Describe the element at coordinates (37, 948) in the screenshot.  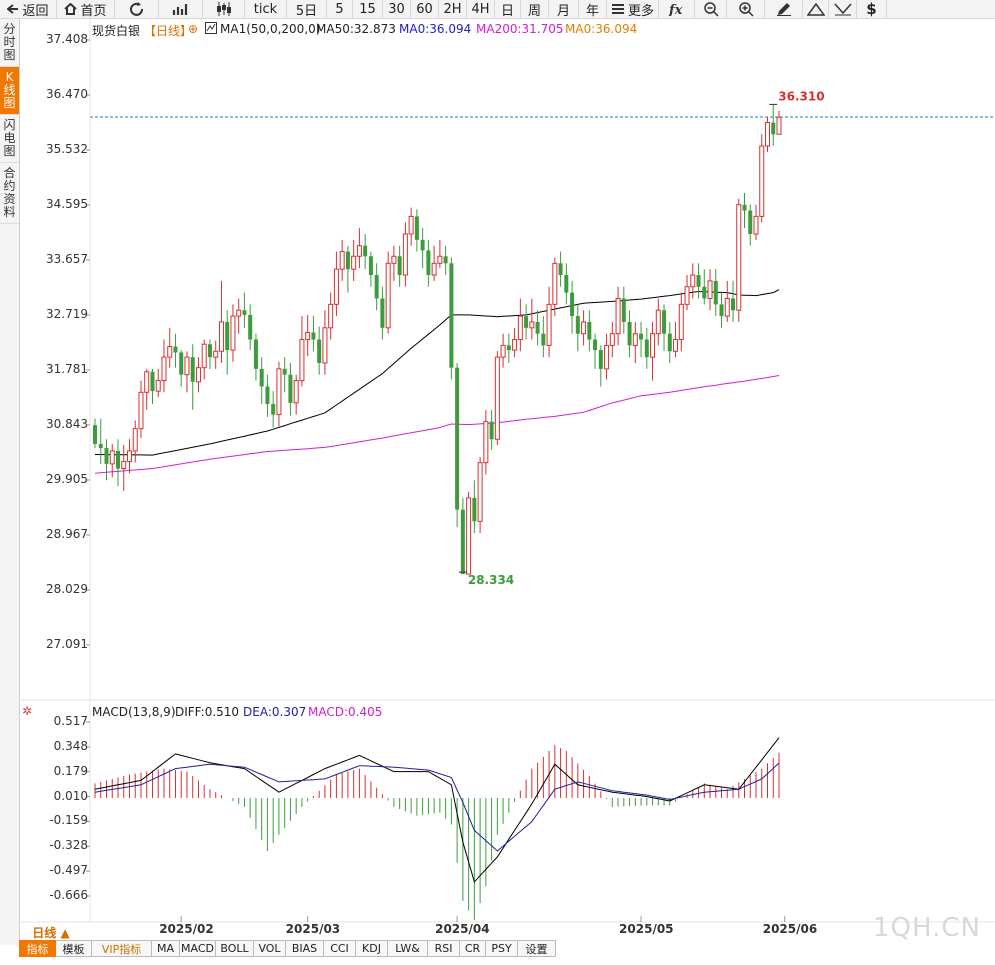
I see `indicator-tab-0: 指标` at that location.